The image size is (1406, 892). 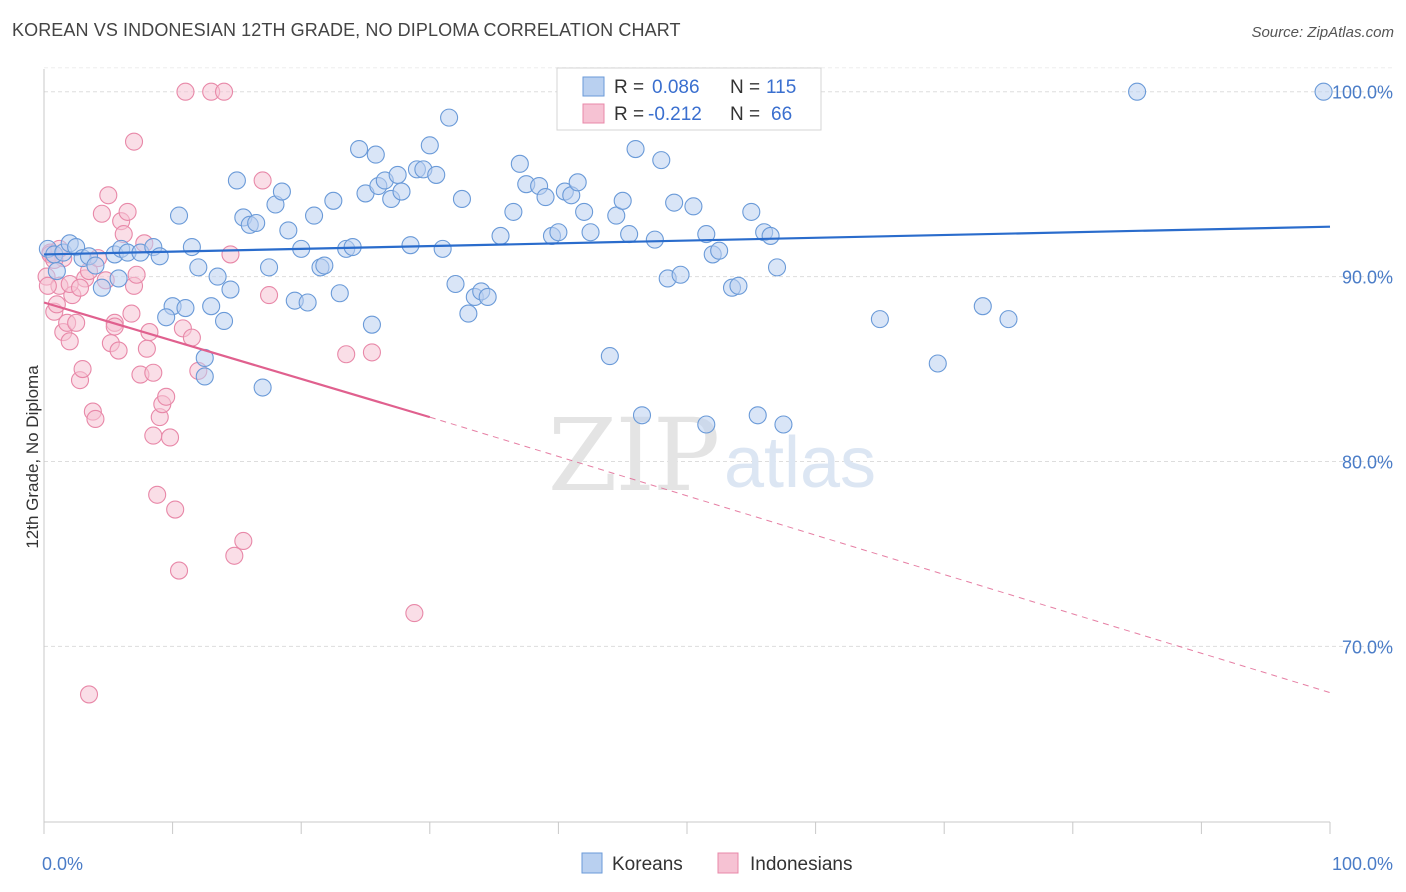 What do you see at coordinates (1322, 32) in the screenshot?
I see `chart-source: Source: ZipAtlas.com` at bounding box center [1322, 32].